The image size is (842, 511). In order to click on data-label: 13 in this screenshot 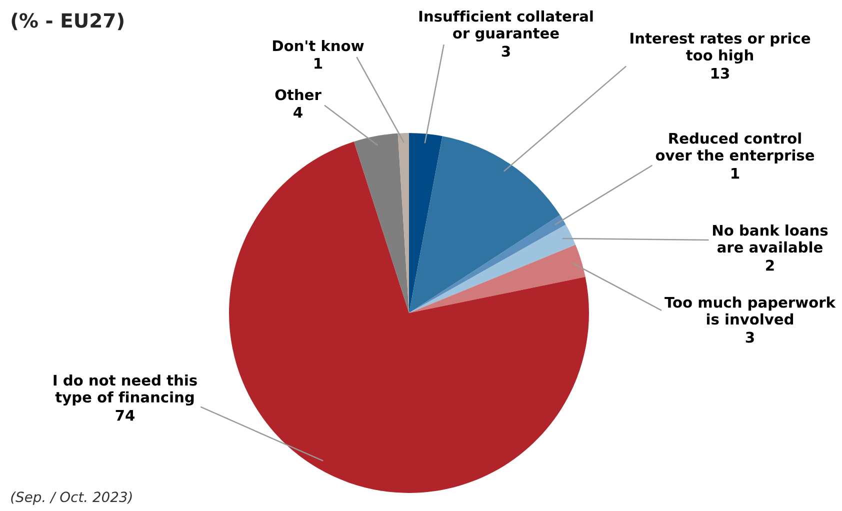, I will do `click(720, 73)`.